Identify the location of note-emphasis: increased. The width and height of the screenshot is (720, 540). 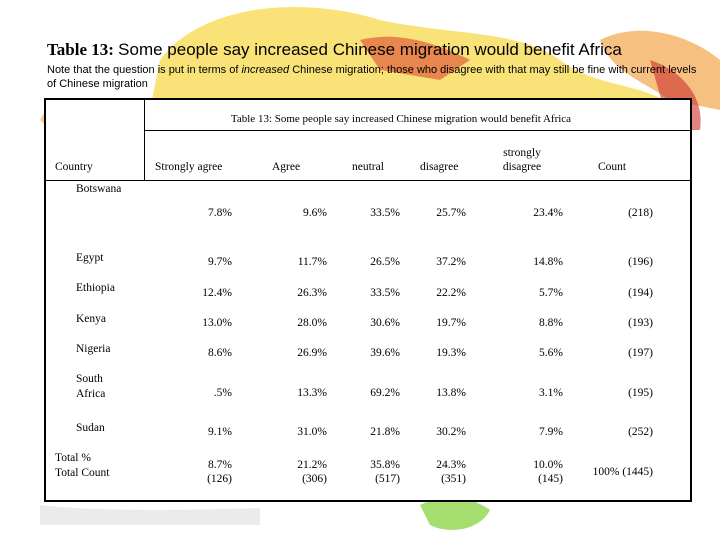
(265, 70).